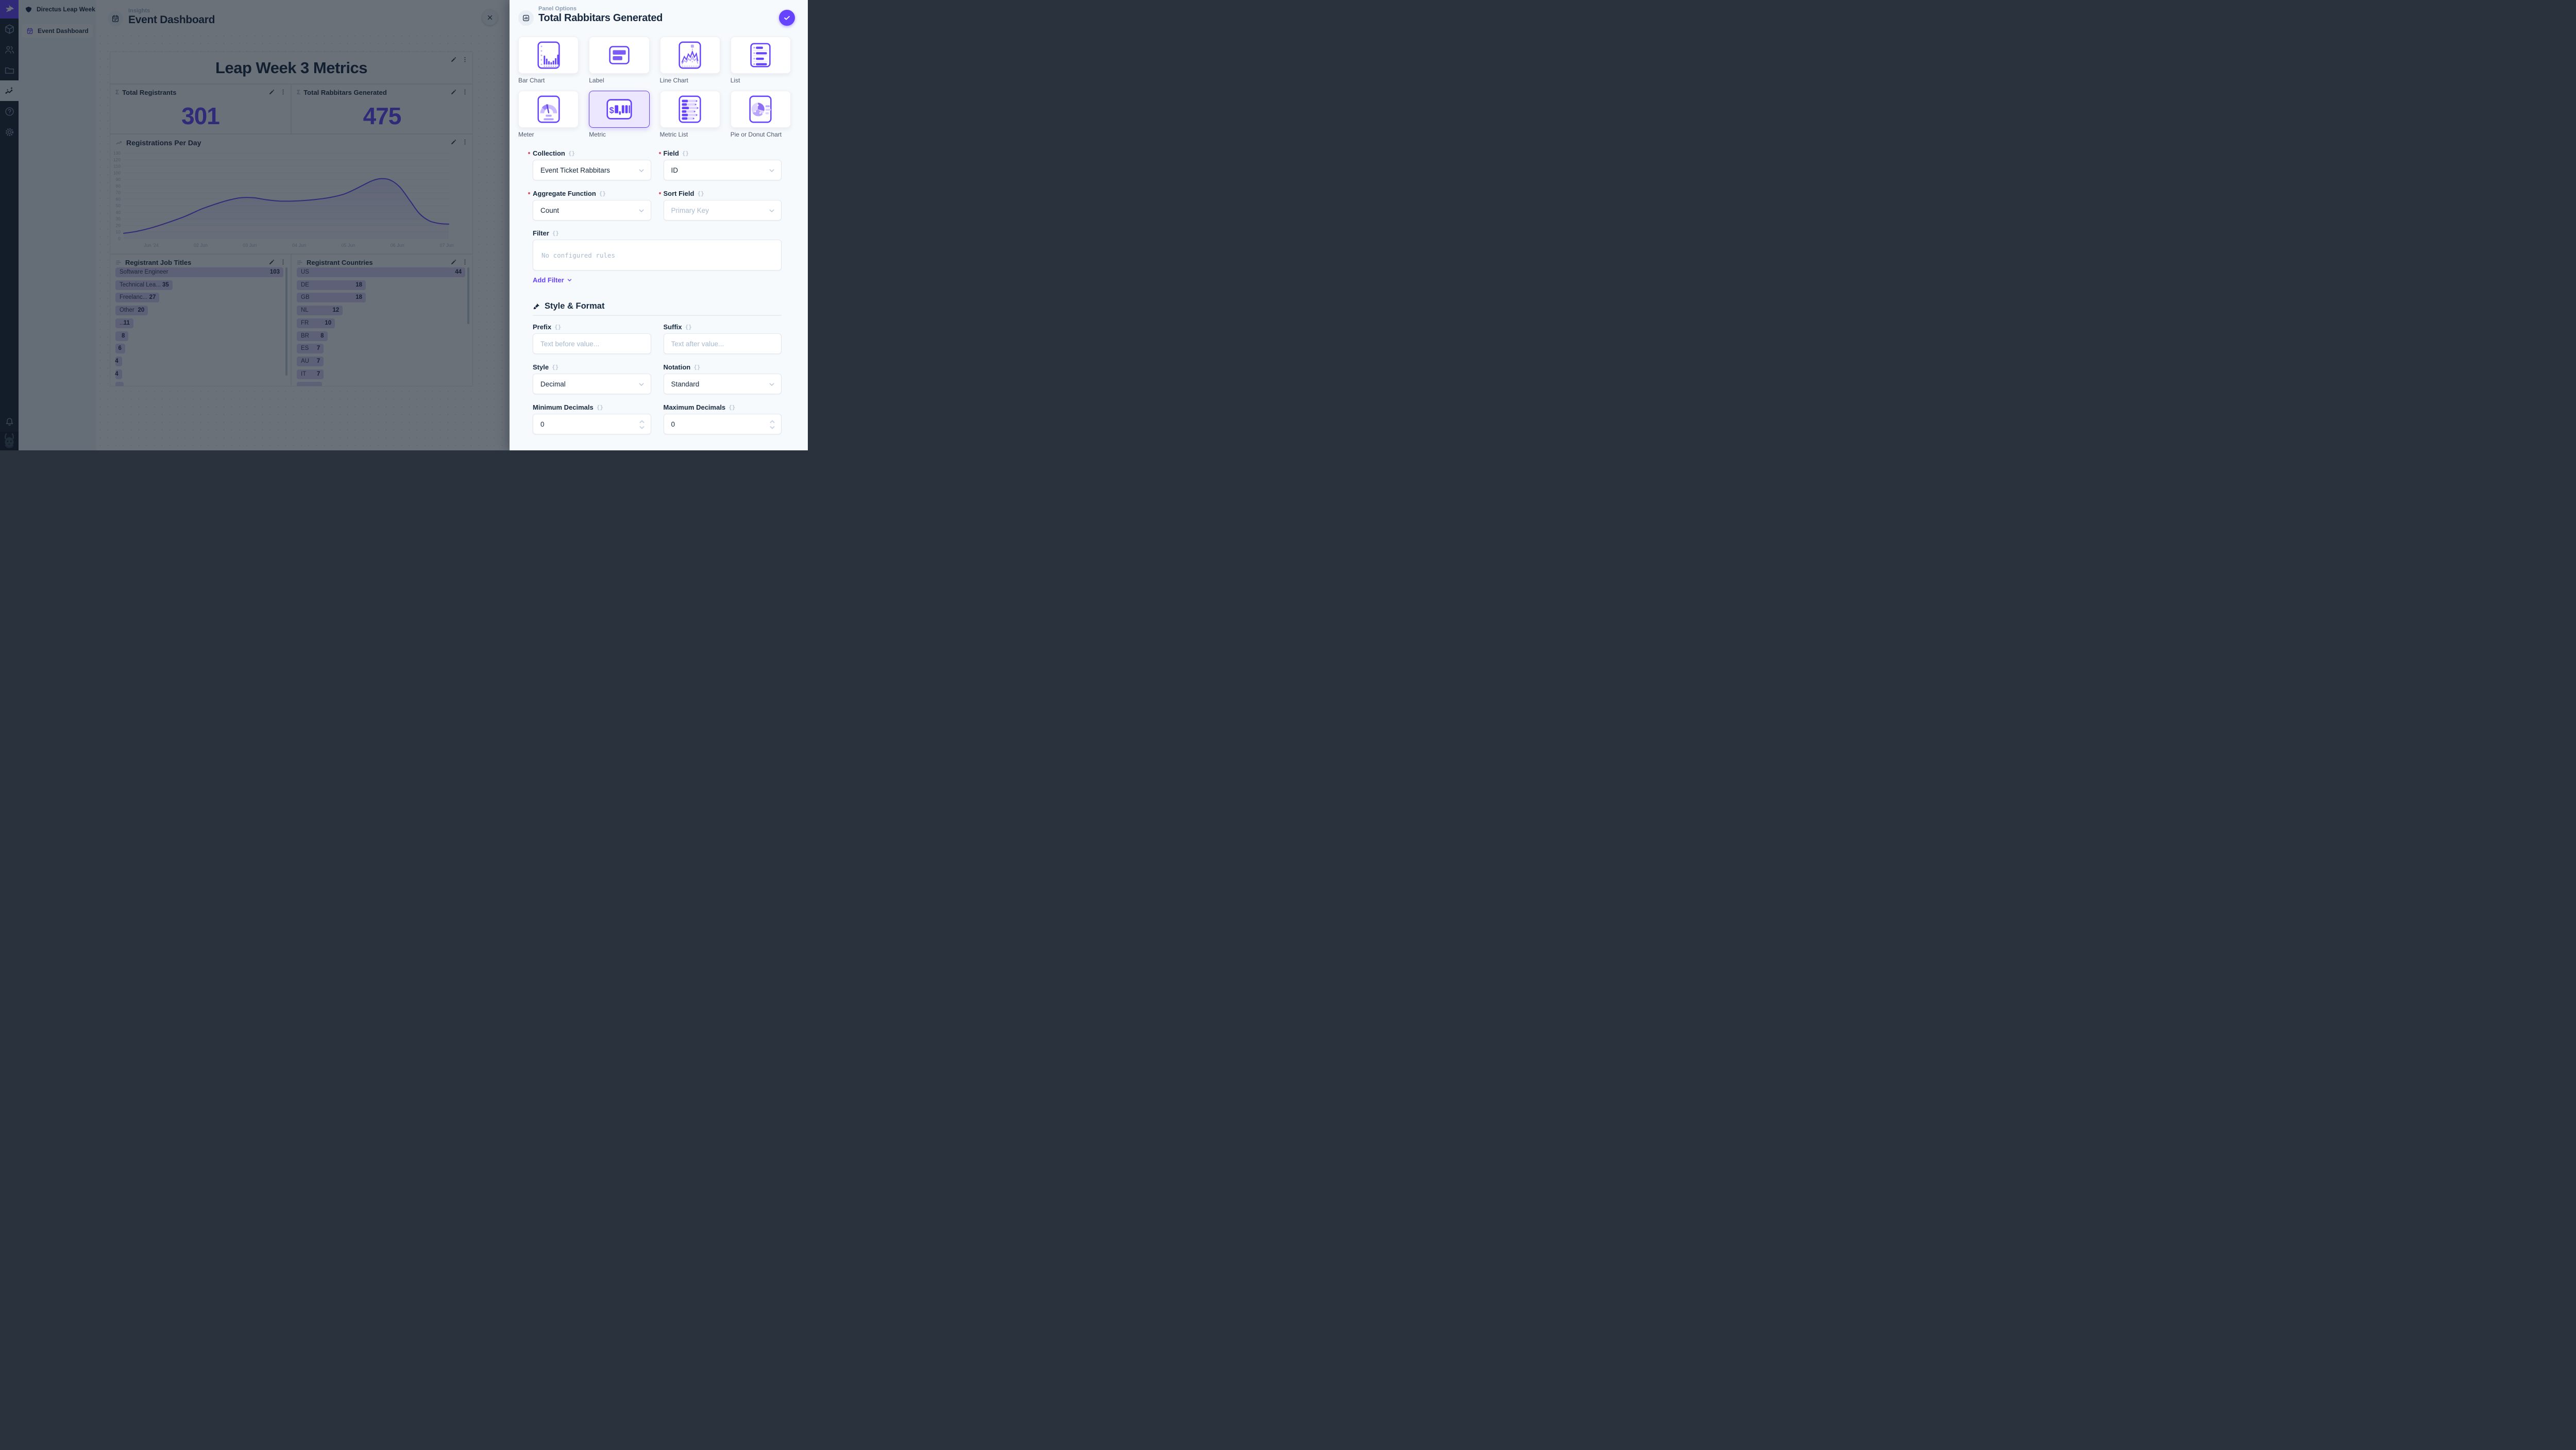  Describe the element at coordinates (115, 18) in the screenshot. I see `dashboard-icon-button` at that location.